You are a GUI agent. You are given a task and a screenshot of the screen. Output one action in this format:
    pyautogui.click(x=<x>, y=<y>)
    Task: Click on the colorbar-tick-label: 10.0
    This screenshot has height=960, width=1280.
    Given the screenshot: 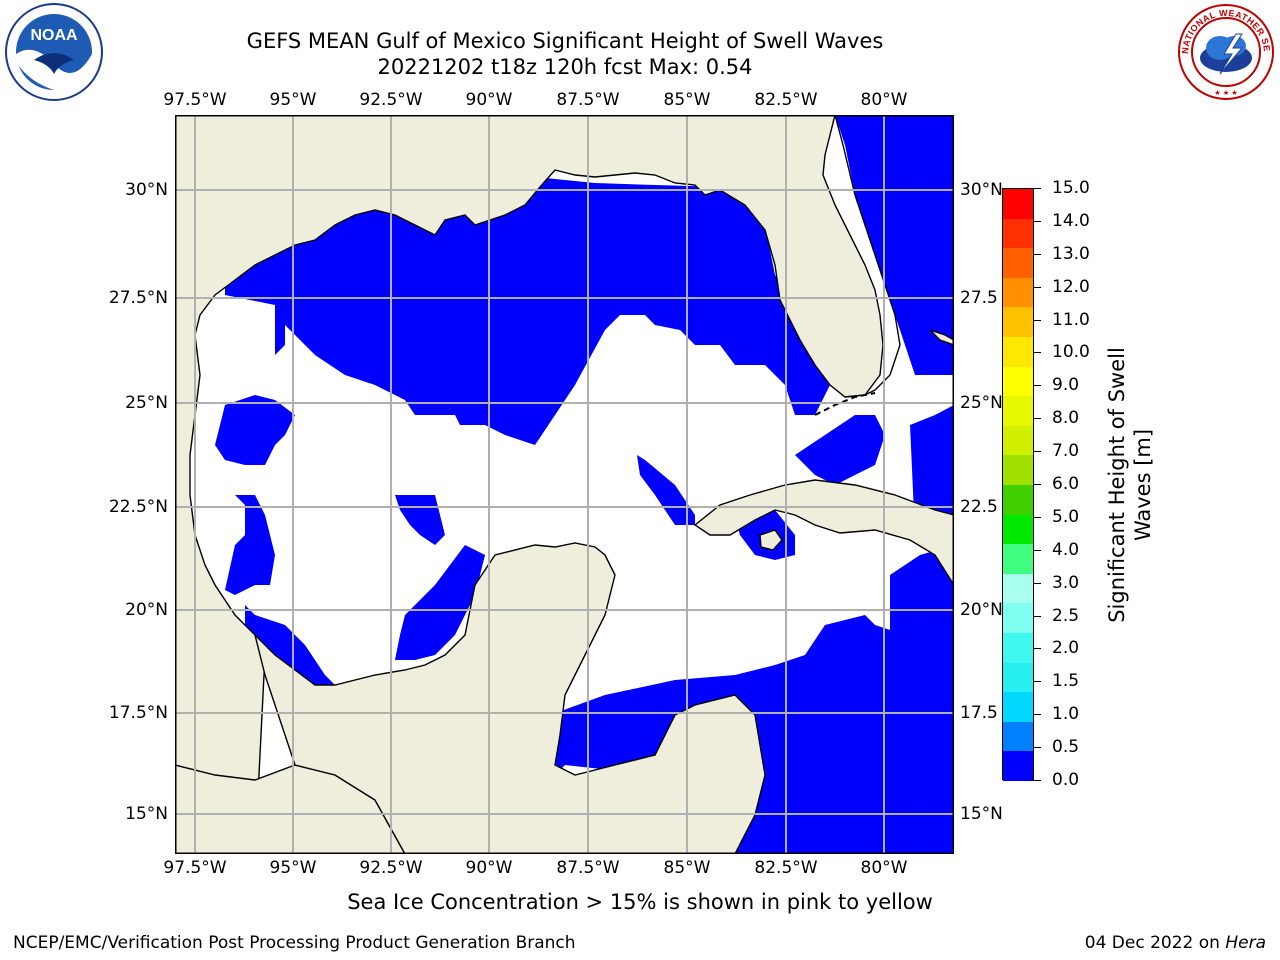 What is the action you would take?
    pyautogui.click(x=1071, y=352)
    